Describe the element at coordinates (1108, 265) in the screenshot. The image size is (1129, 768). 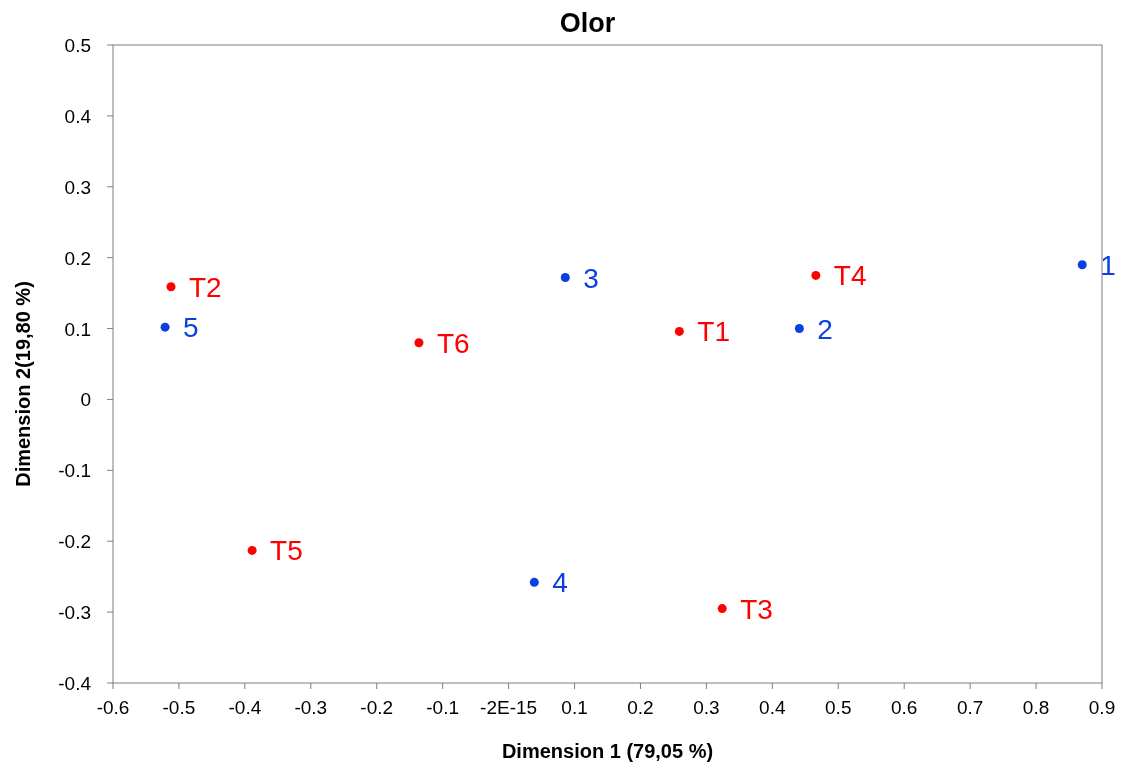
I see `annotation: 1` at that location.